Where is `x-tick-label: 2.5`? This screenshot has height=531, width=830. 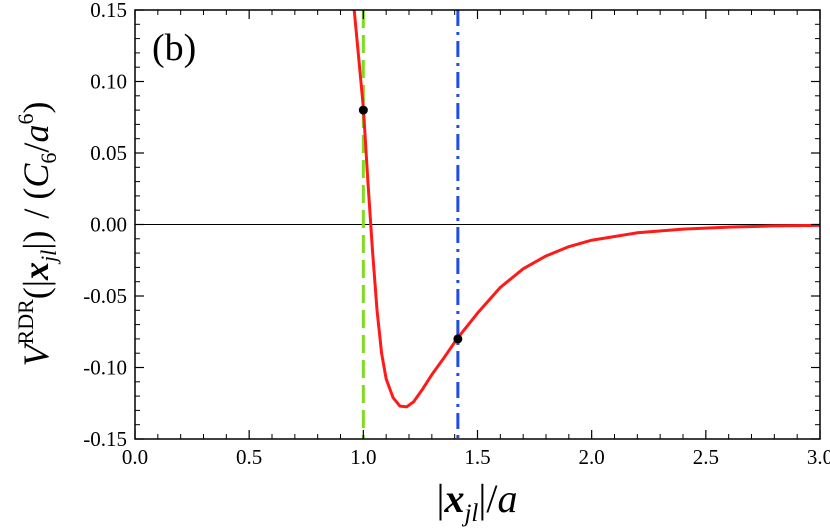 x-tick-label: 2.5 is located at coordinates (706, 457).